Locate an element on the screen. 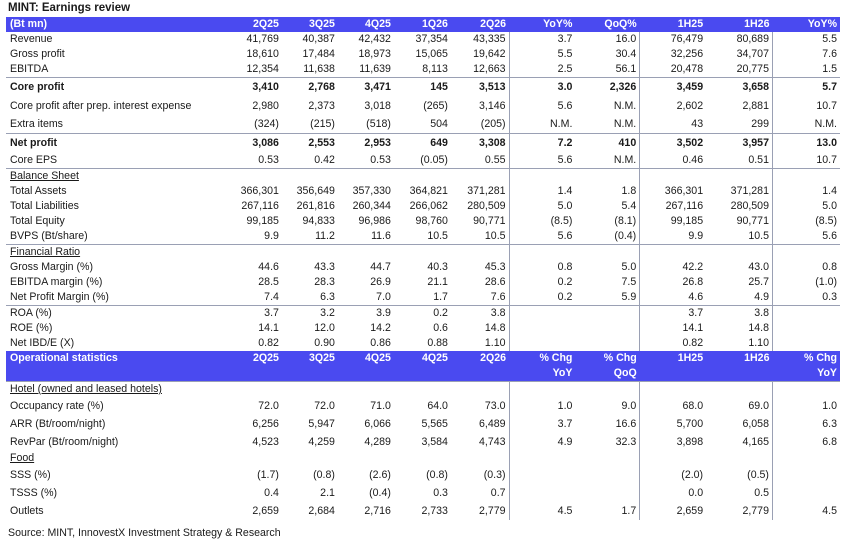 The image size is (847, 543). table-cell: 2,768 is located at coordinates (309, 87).